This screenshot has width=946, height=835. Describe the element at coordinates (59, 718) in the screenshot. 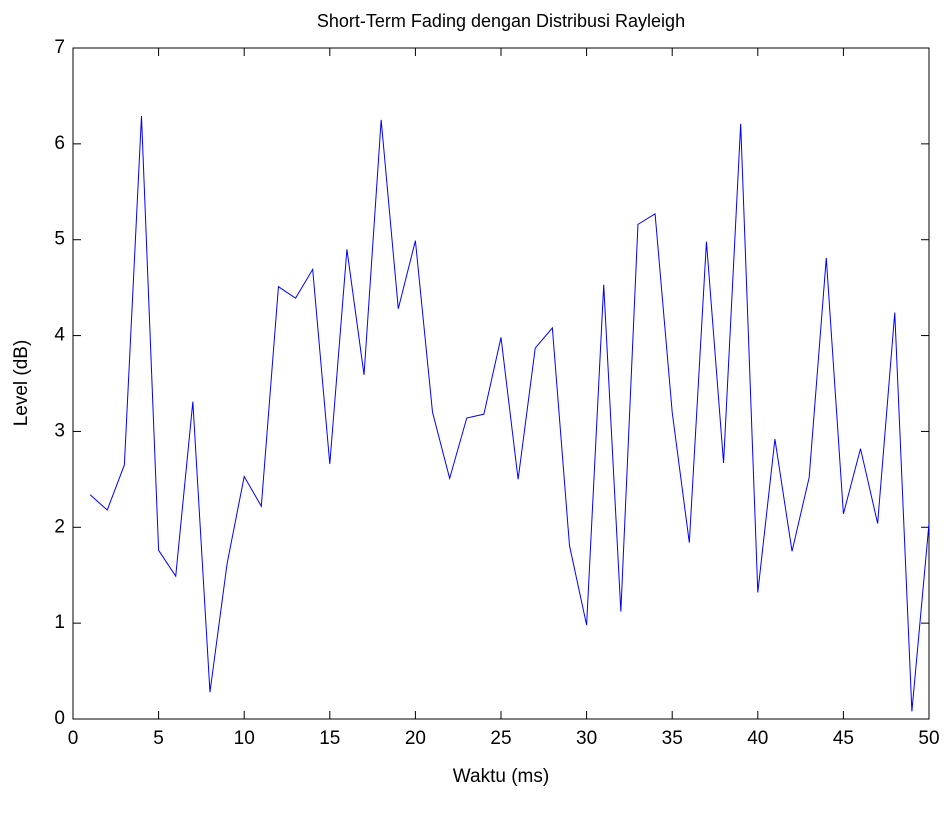

I see `y-tick-label: 0` at that location.